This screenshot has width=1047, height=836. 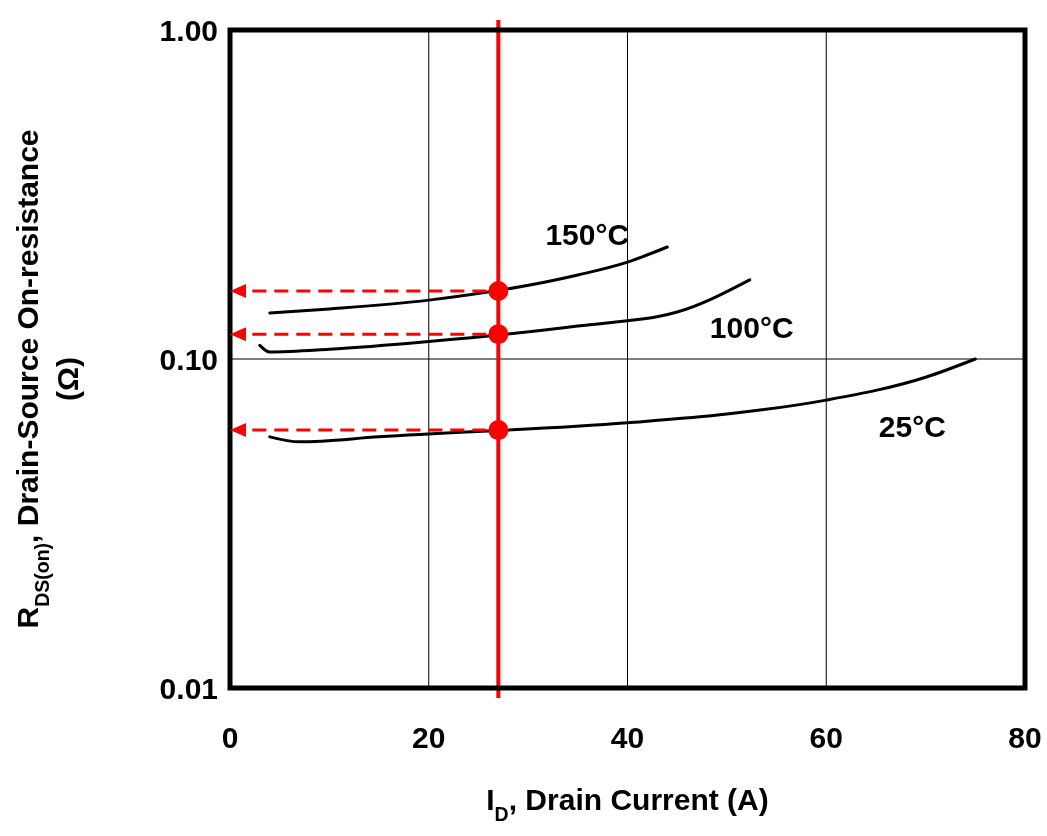 I want to click on series-label: 150°C, so click(x=587, y=235).